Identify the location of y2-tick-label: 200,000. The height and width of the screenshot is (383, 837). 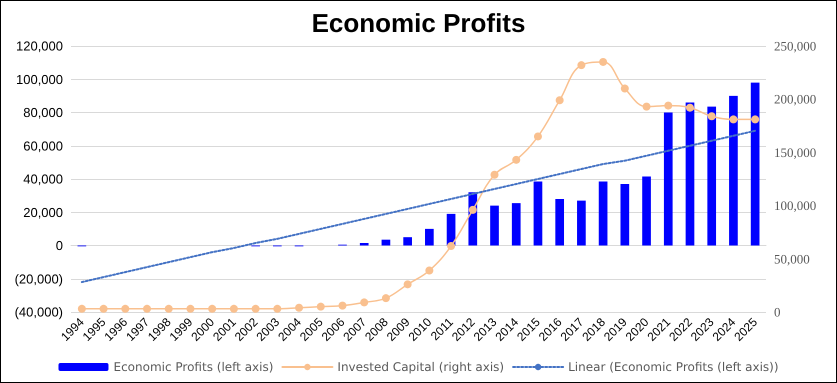
(795, 99).